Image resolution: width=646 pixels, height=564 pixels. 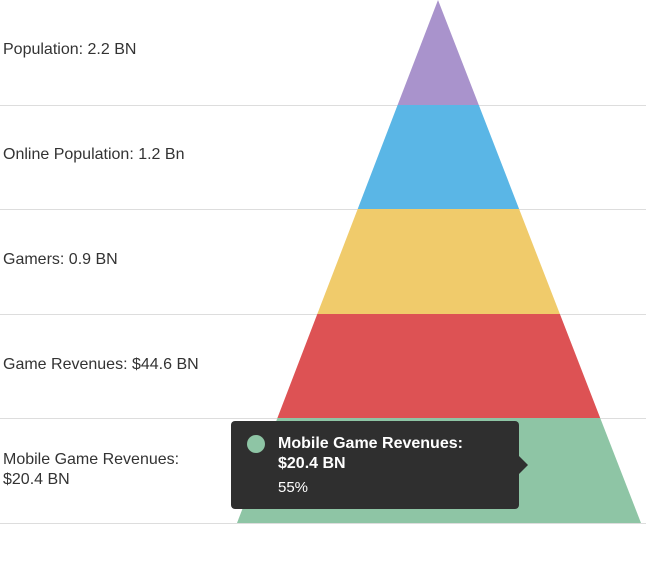 What do you see at coordinates (293, 487) in the screenshot?
I see `tooltip-percent: 55%` at bounding box center [293, 487].